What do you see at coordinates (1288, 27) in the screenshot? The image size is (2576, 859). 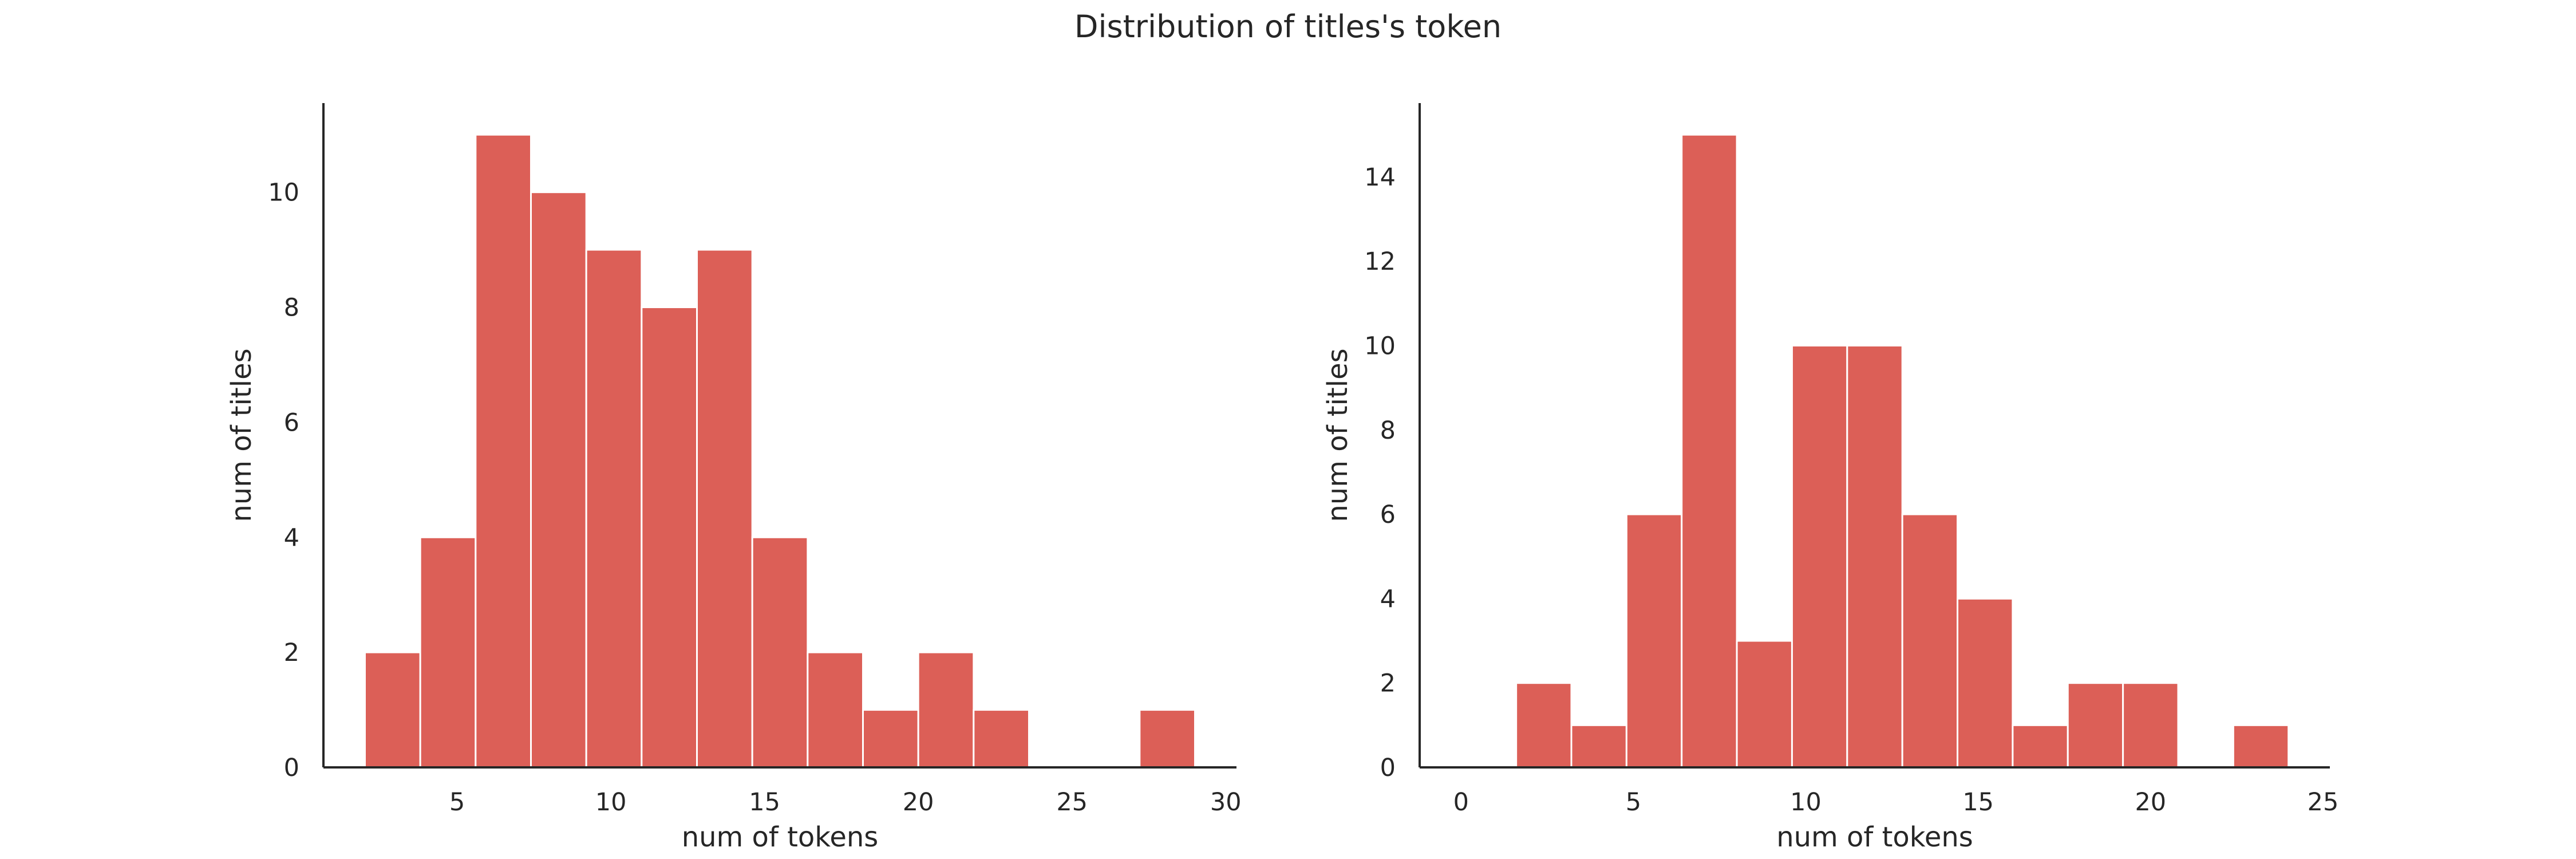 I see `figure-suptitle: Distribution of titles's token` at bounding box center [1288, 27].